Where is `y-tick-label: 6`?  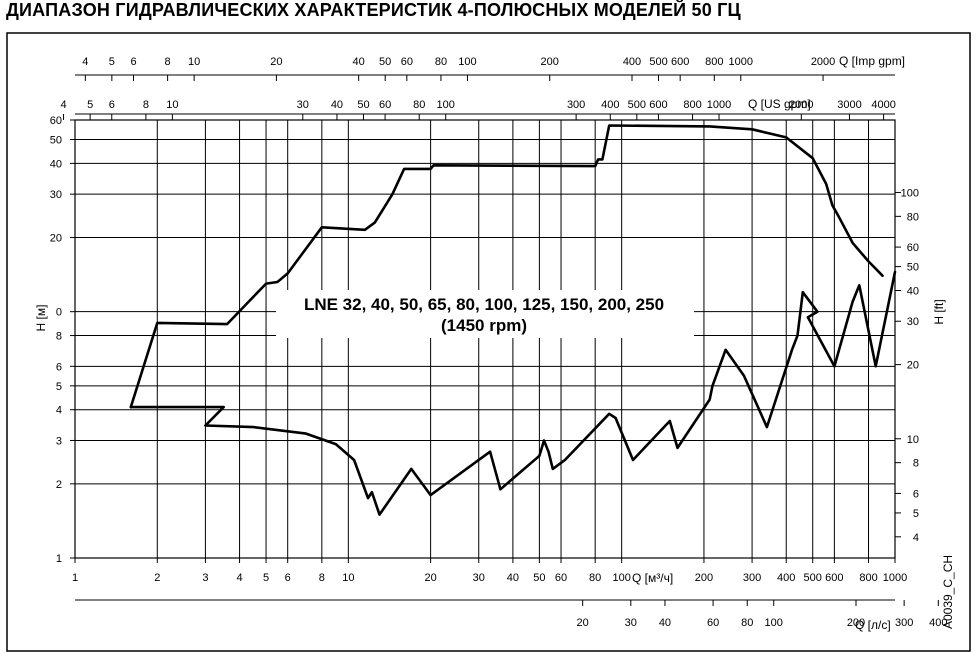 y-tick-label: 6 is located at coordinates (59, 367).